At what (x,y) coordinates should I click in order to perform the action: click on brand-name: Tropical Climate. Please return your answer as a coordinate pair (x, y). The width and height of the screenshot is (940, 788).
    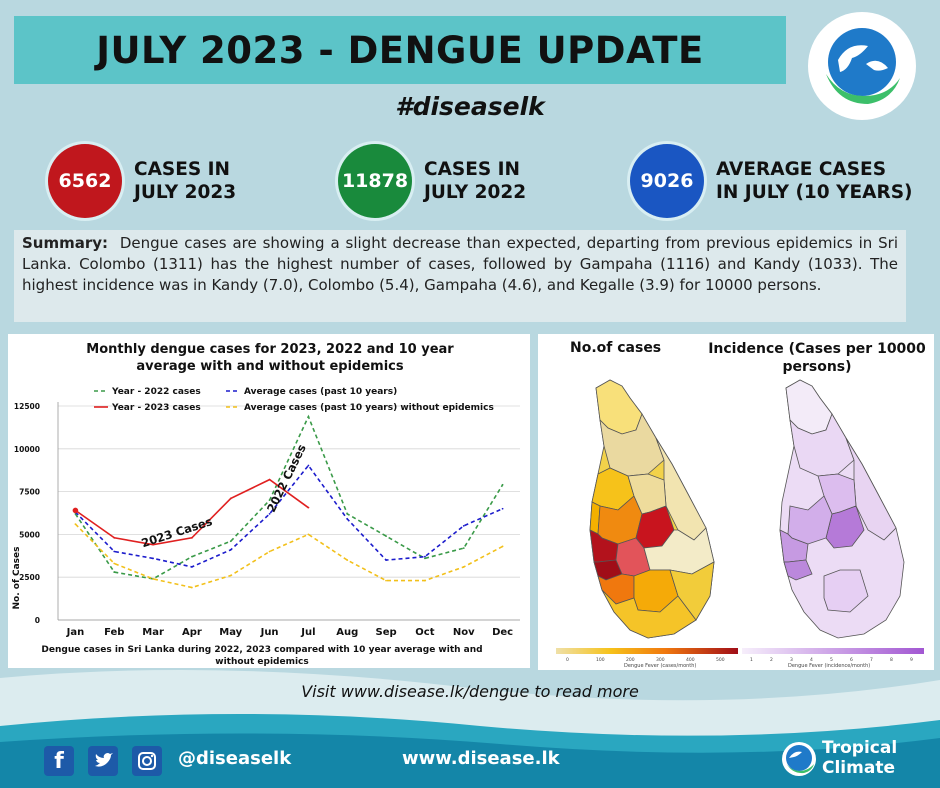
    Looking at the image, I should click on (859, 758).